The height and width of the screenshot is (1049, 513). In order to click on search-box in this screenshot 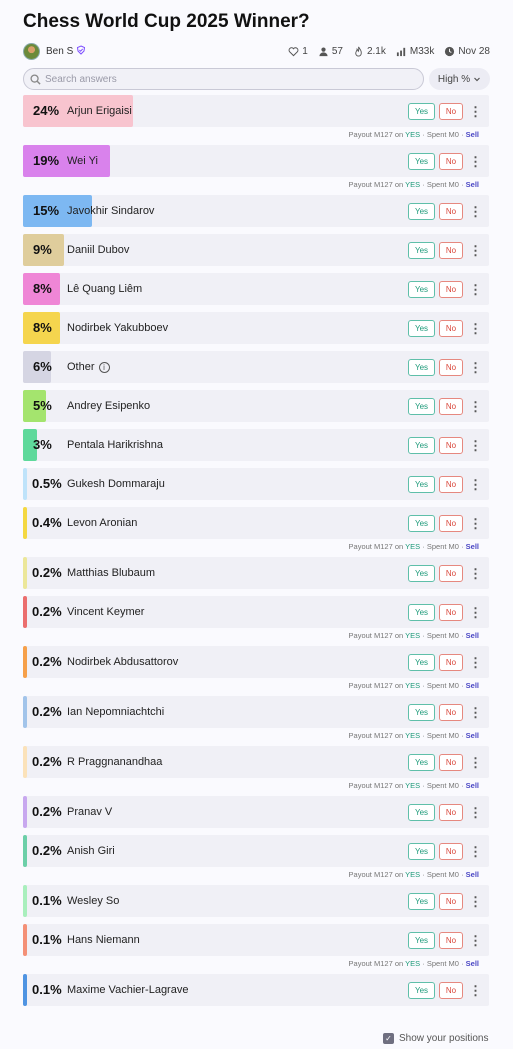, I will do `click(223, 79)`.